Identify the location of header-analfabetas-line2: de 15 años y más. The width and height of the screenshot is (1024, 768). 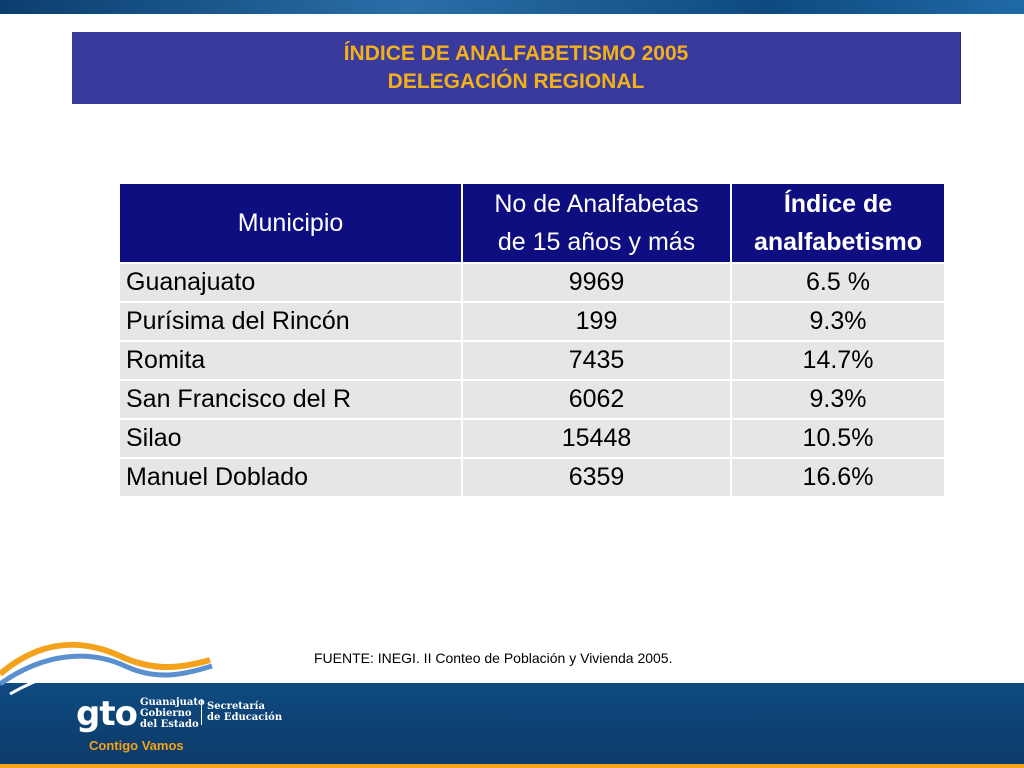
(596, 242).